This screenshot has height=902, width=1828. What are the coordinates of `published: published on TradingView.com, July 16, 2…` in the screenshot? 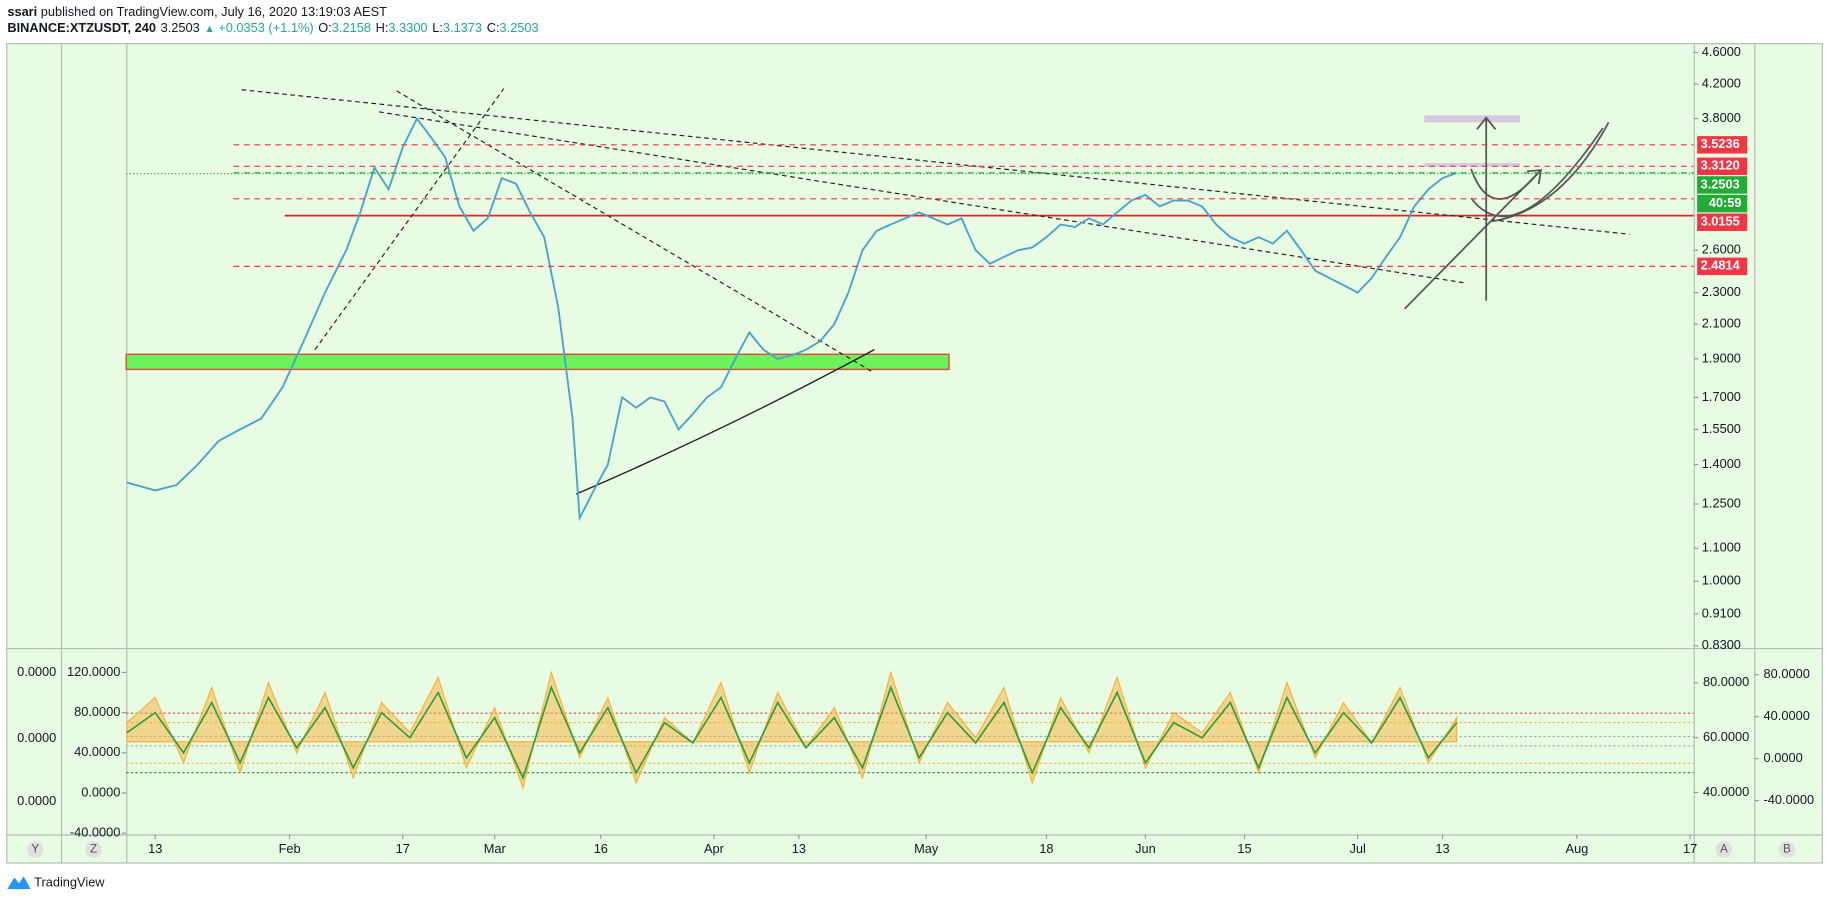 It's located at (214, 11).